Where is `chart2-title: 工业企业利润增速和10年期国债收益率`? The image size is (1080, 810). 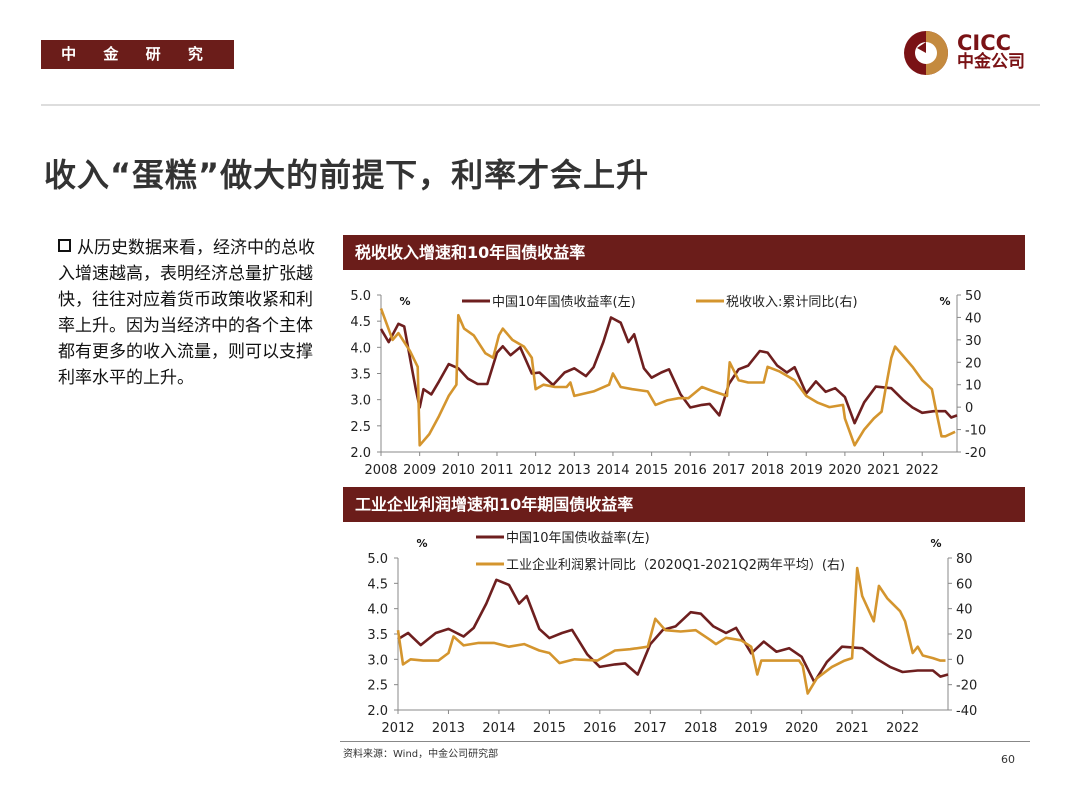
chart2-title: 工业企业利润增速和10年期国债收益率 is located at coordinates (684, 504).